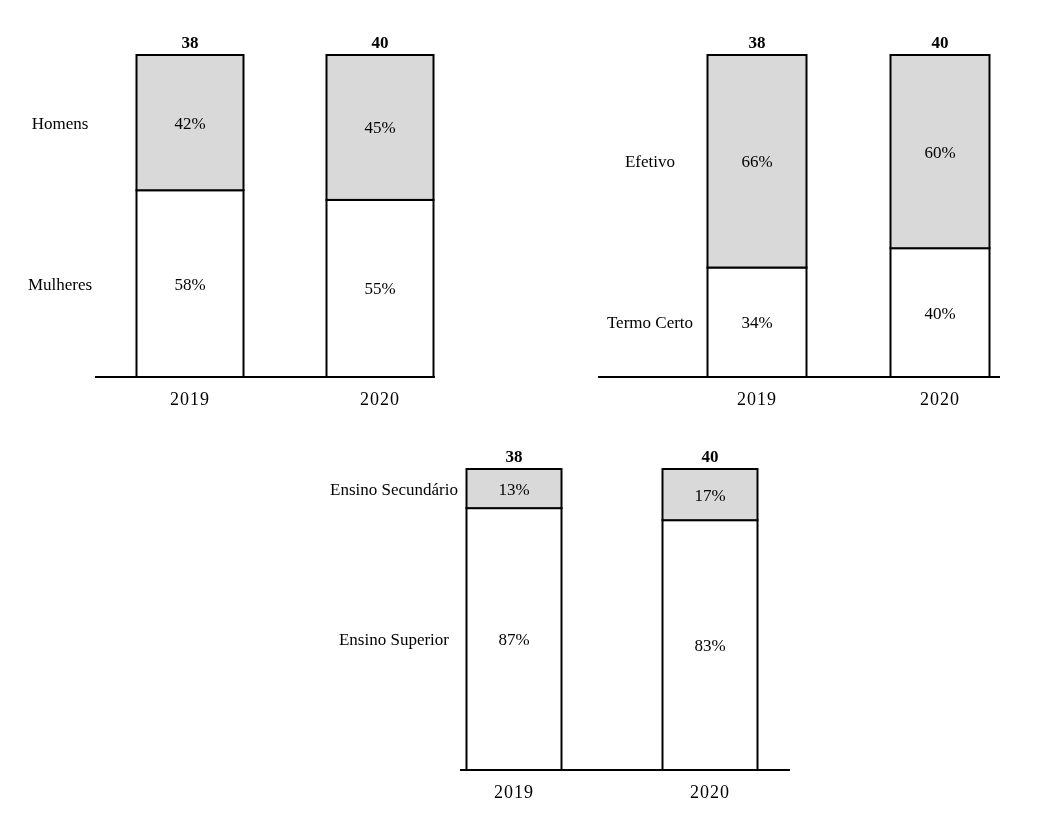 This screenshot has width=1043, height=837. I want to click on text: Mulheres, so click(60, 284).